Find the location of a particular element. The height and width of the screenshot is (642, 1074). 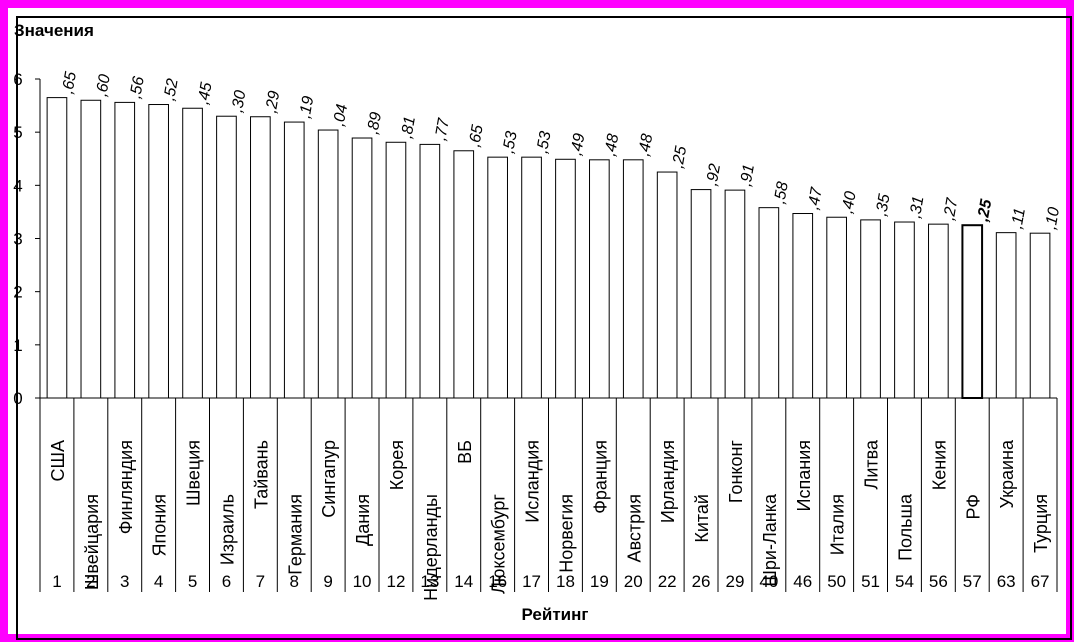

category-label: Ирландия is located at coordinates (668, 481).